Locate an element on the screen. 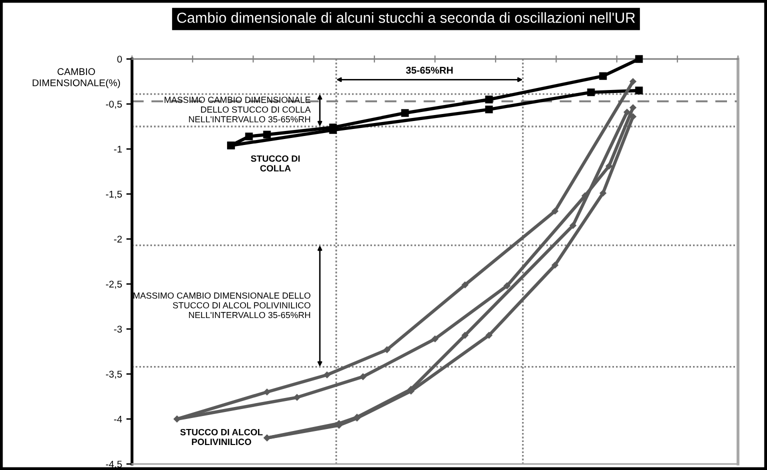 This screenshot has width=767, height=470. y-axis-title: CAMBIO DIMENSIONALE(%) is located at coordinates (76, 78).